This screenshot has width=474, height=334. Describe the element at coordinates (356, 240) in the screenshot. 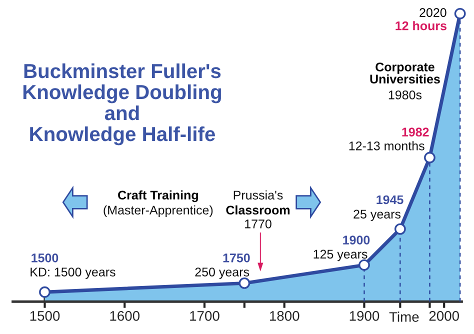

I see `annotation: 1900` at that location.